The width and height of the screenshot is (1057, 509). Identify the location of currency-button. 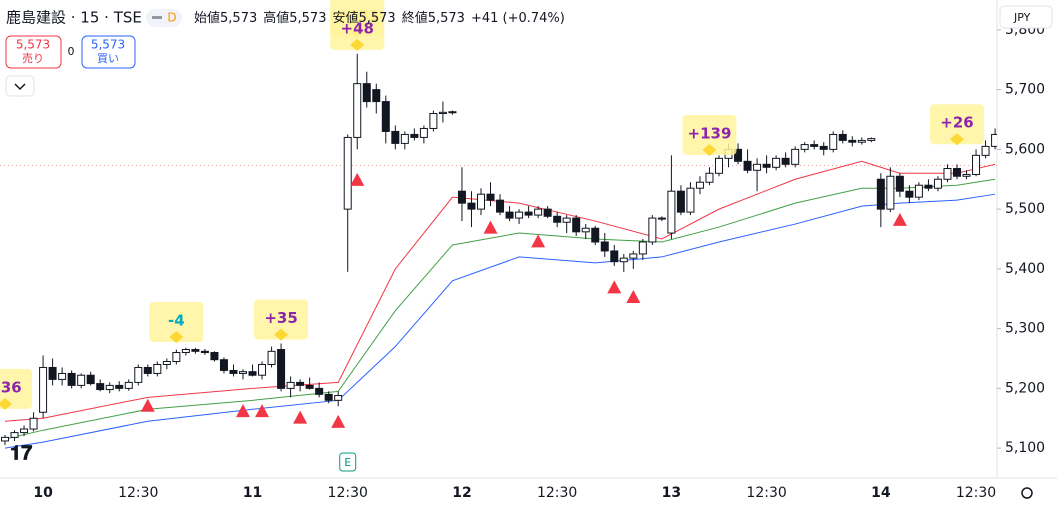
(1026, 17).